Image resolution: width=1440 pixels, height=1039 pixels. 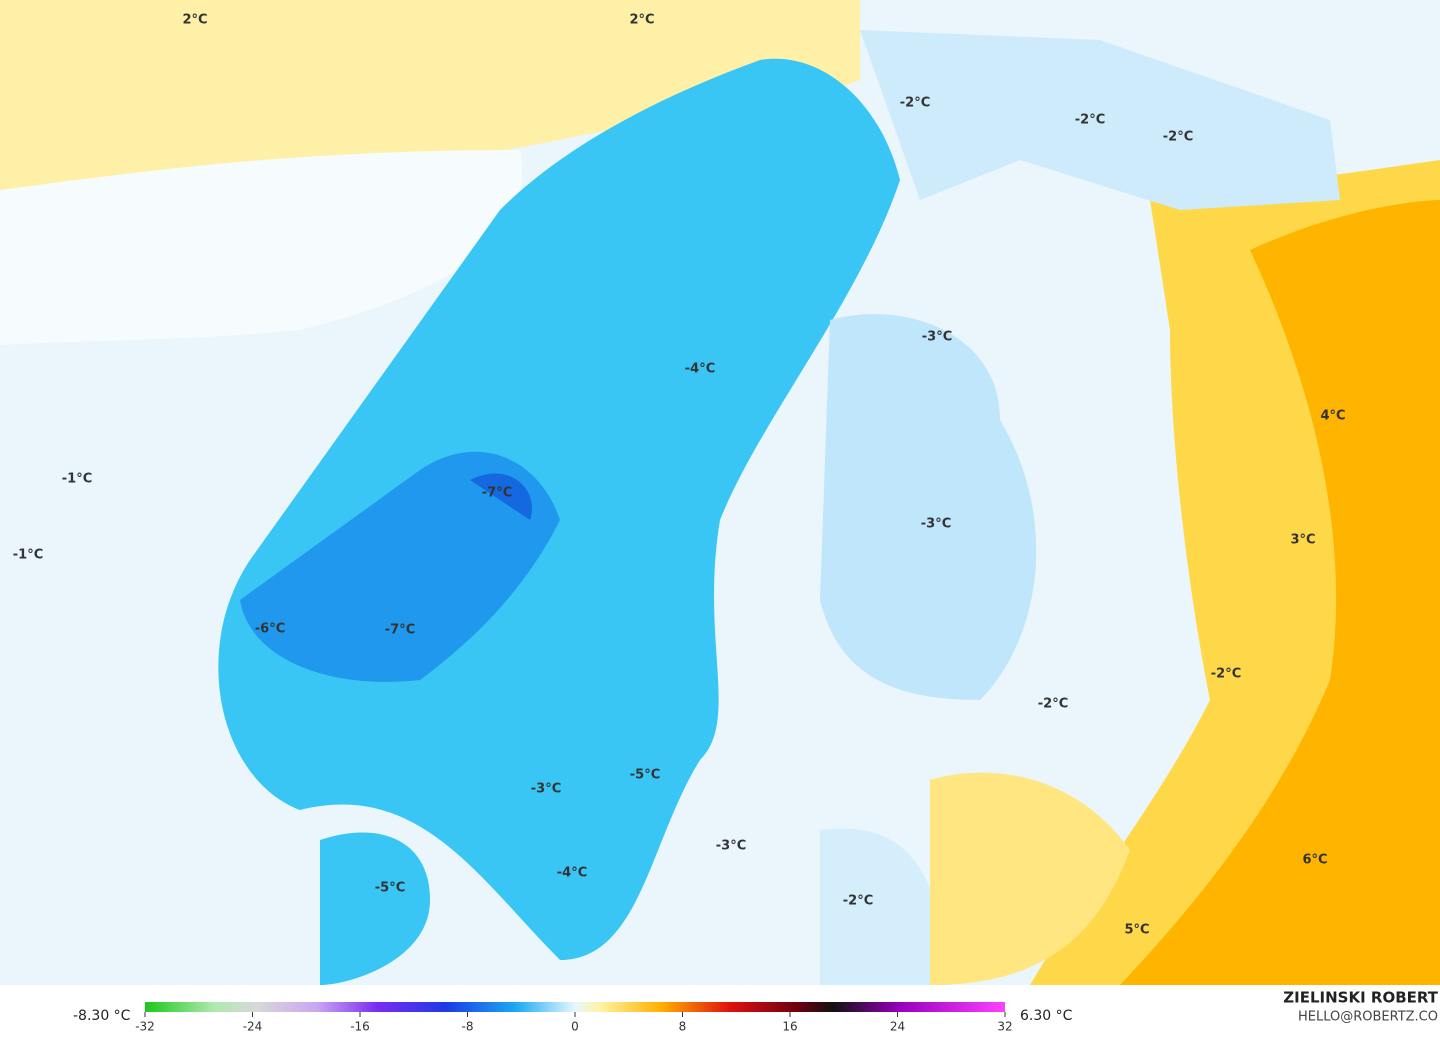 I want to click on colorbar-tick-label: 24, so click(x=897, y=1027).